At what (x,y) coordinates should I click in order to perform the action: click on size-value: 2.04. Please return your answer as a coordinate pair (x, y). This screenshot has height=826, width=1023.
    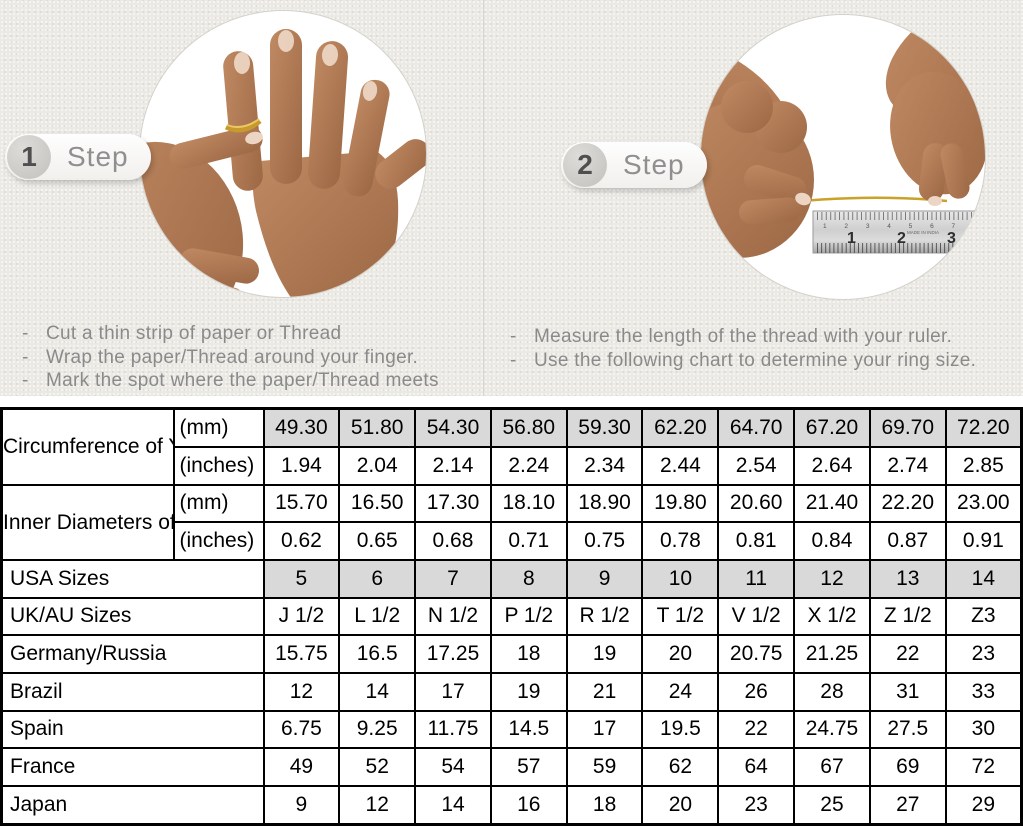
    Looking at the image, I should click on (377, 465).